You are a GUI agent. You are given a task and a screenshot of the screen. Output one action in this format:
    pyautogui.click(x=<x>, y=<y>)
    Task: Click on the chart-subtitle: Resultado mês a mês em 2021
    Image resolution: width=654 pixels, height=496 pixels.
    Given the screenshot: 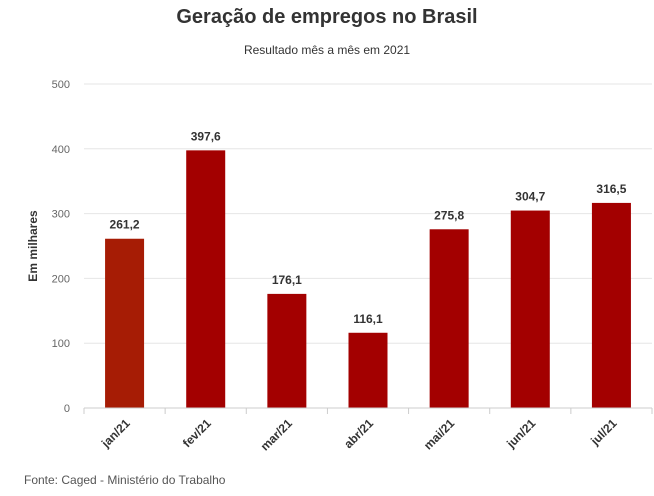 What is the action you would take?
    pyautogui.click(x=327, y=50)
    